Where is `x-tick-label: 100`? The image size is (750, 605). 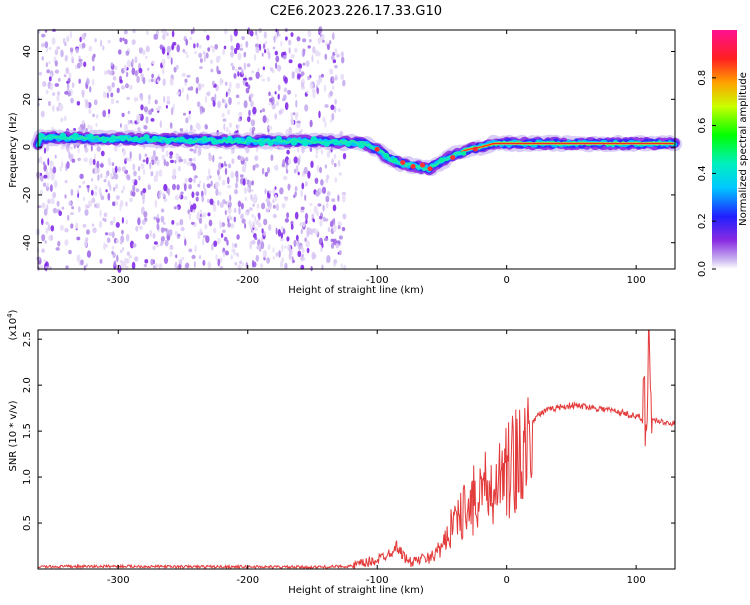 x-tick-label: 100 is located at coordinates (636, 280).